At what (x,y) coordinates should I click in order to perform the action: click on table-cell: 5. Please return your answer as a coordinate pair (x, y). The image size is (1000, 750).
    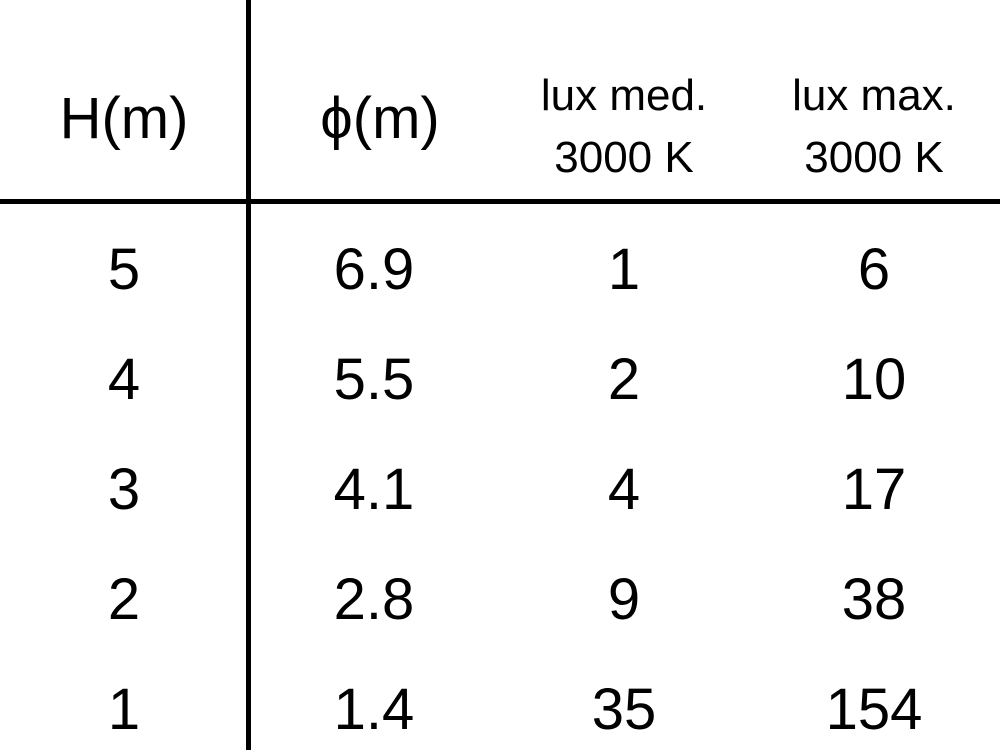
    Looking at the image, I should click on (124, 269).